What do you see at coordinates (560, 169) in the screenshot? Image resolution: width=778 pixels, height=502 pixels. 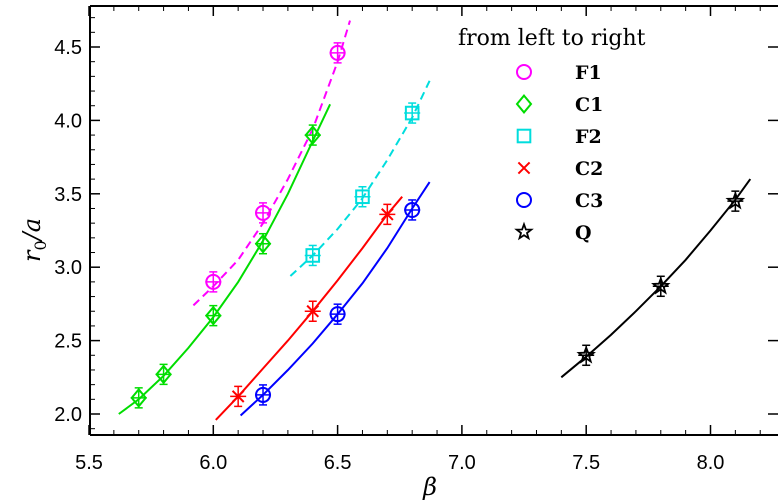 I see `legend-entry-c2: C2` at bounding box center [560, 169].